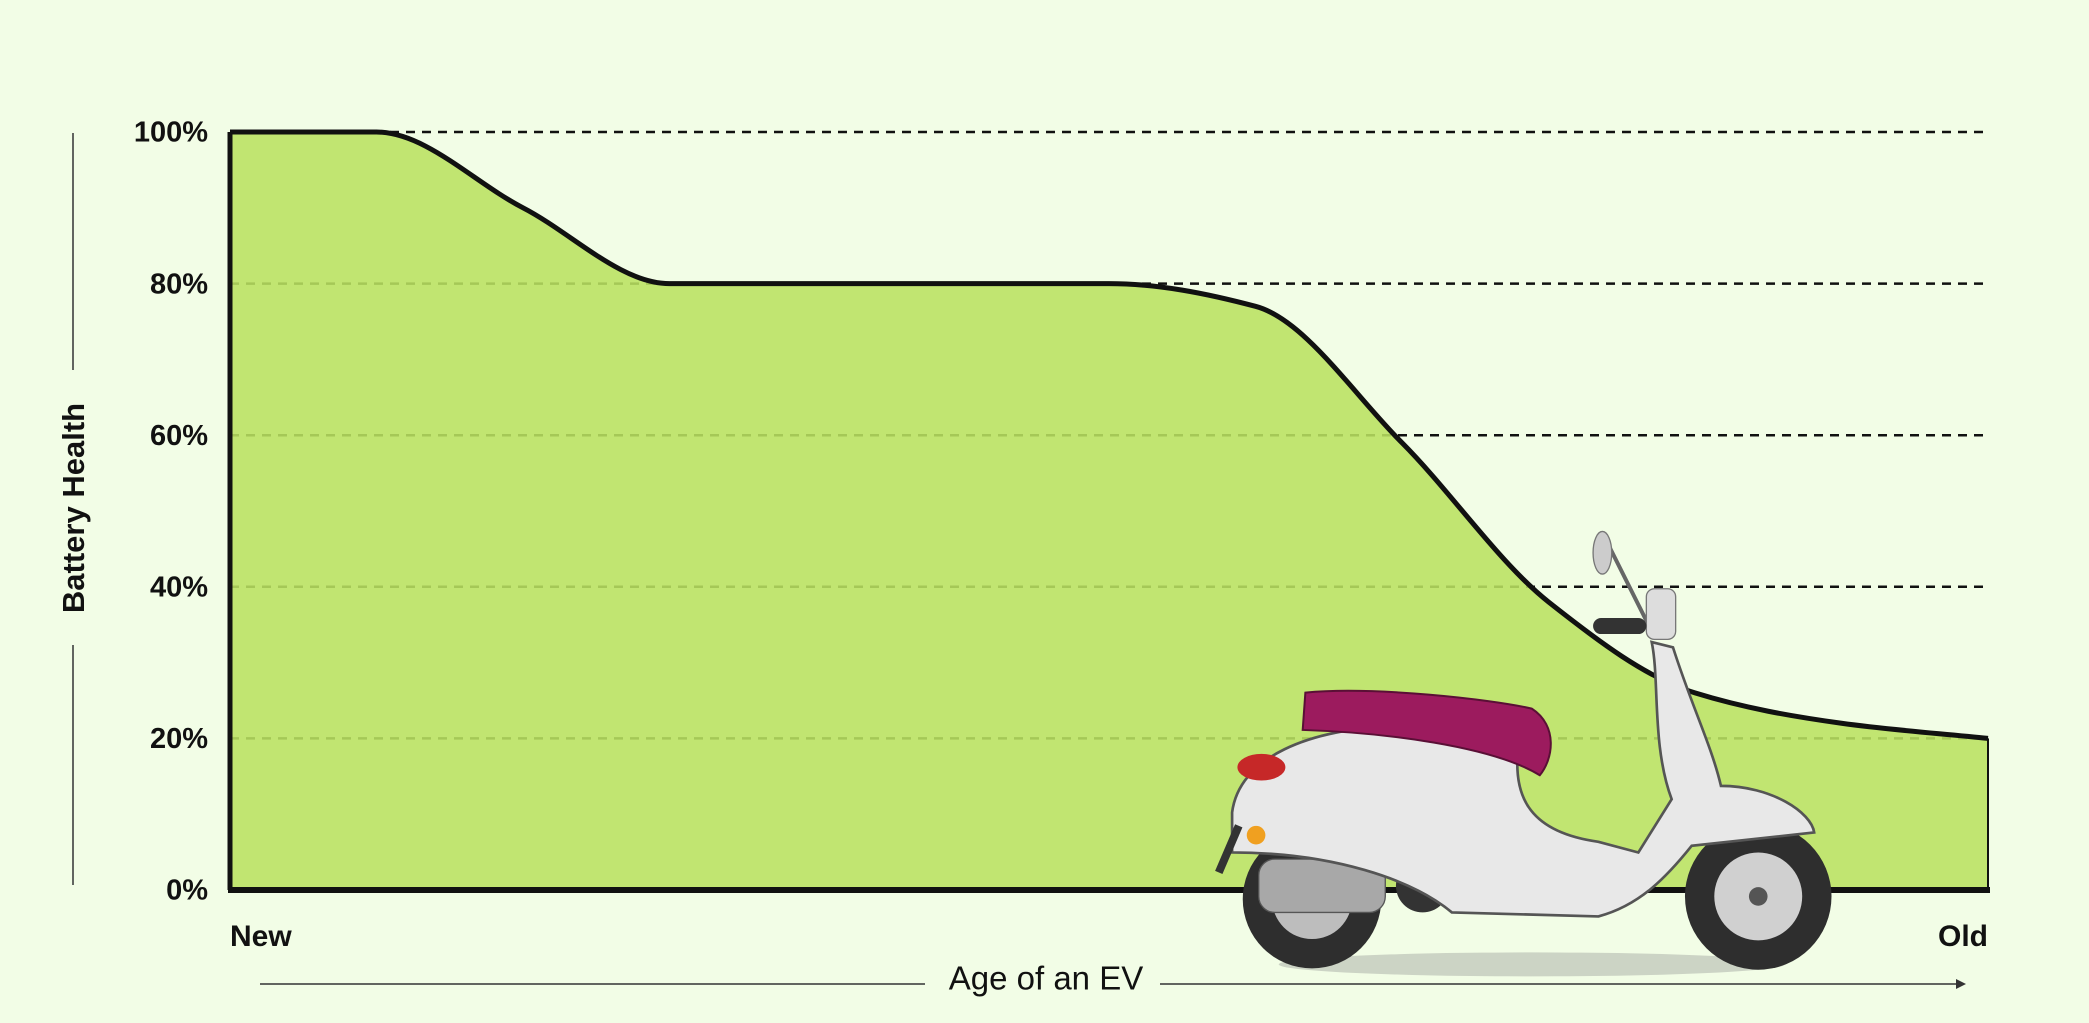 The width and height of the screenshot is (2089, 1023). I want to click on arrow-head, so click(1961, 984).